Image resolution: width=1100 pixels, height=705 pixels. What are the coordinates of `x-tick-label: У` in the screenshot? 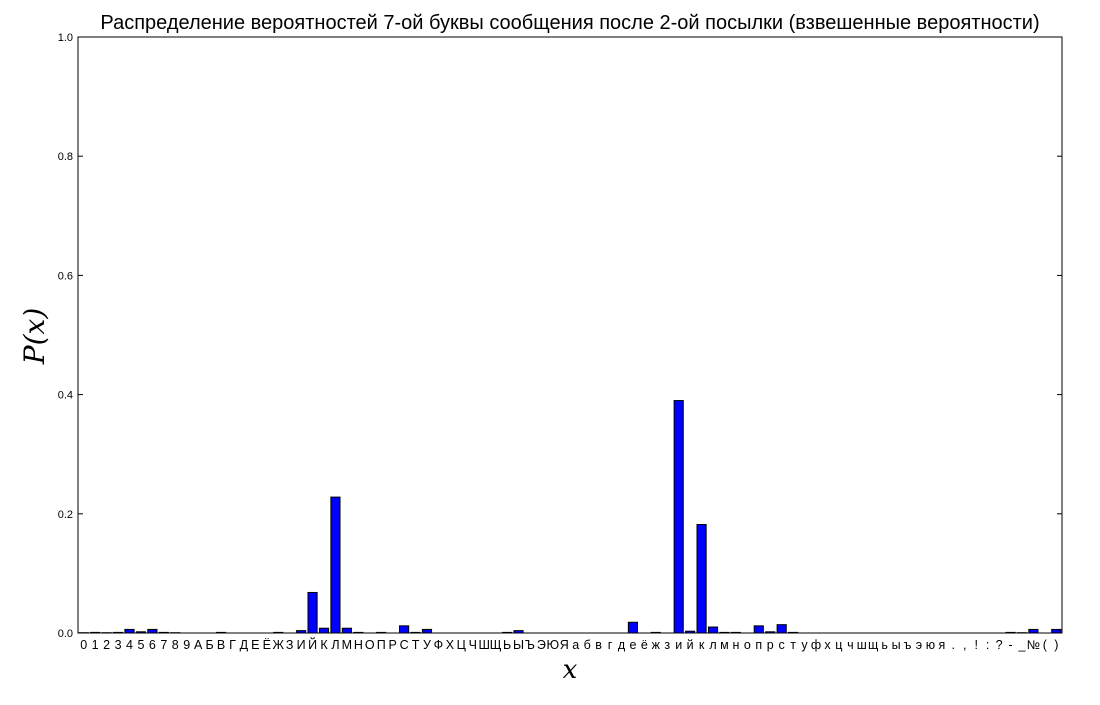 It's located at (427, 645).